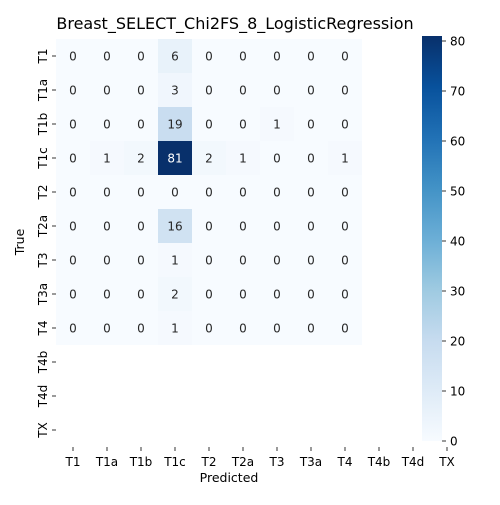  I want to click on colorbar: 0 10 20 30 40 50 60 70 80, so click(443, 242).